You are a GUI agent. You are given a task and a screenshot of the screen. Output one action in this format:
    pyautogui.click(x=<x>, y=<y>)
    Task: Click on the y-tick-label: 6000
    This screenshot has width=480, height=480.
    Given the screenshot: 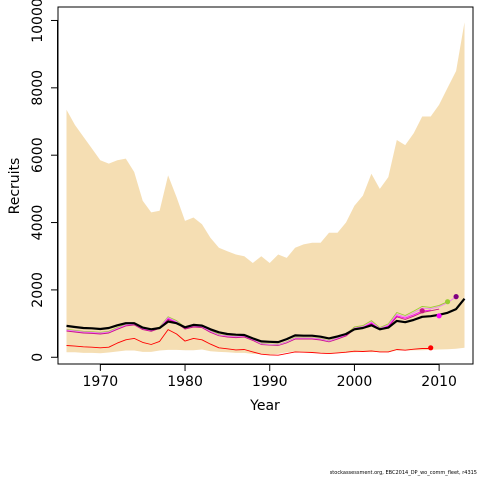 What is the action you would take?
    pyautogui.click(x=38, y=155)
    